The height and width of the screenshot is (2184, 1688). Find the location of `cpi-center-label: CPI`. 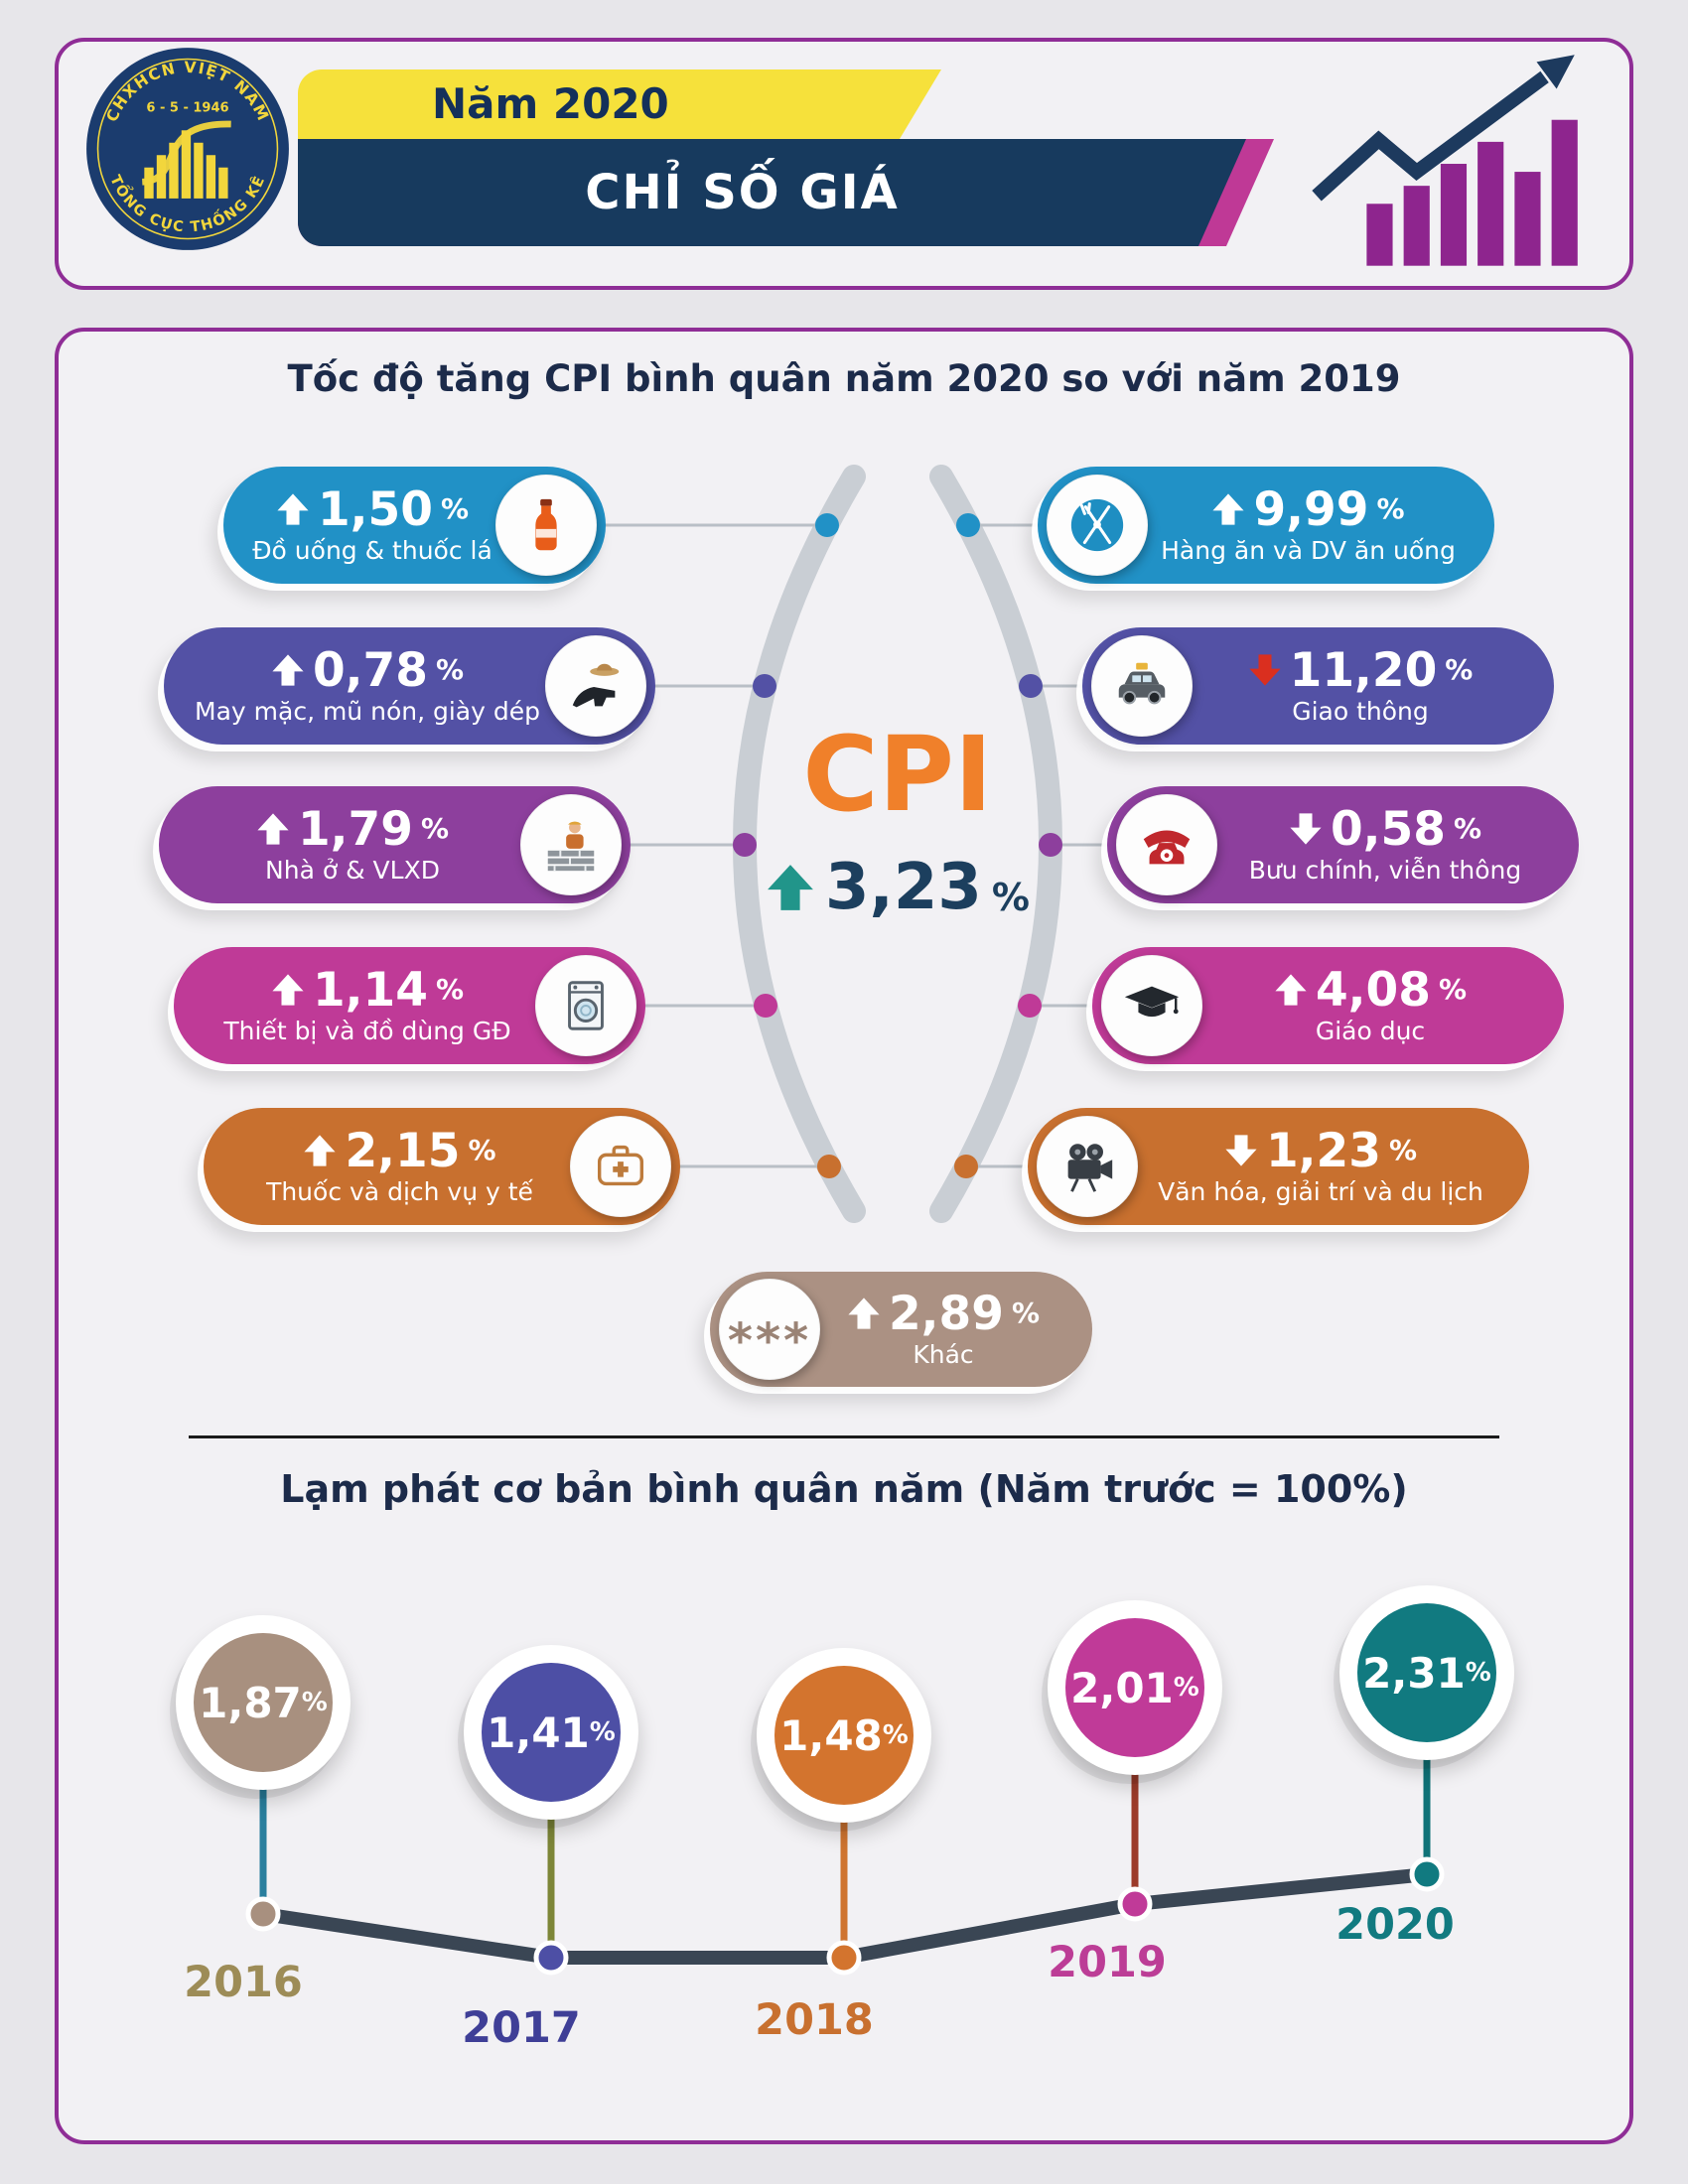

cpi-center-label: CPI is located at coordinates (897, 774).